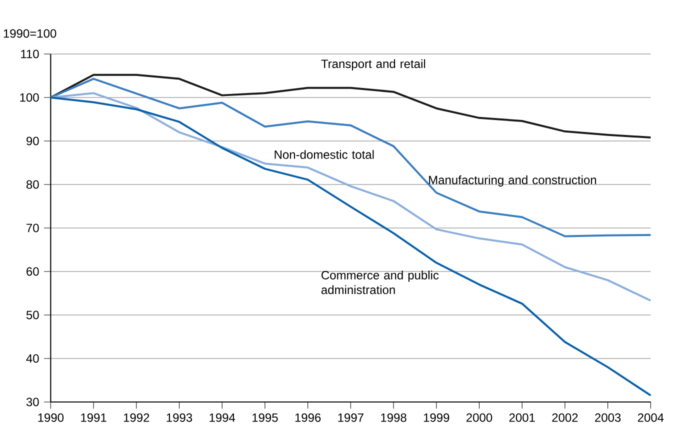  What do you see at coordinates (179, 417) in the screenshot?
I see `x-tick-label: 1993` at bounding box center [179, 417].